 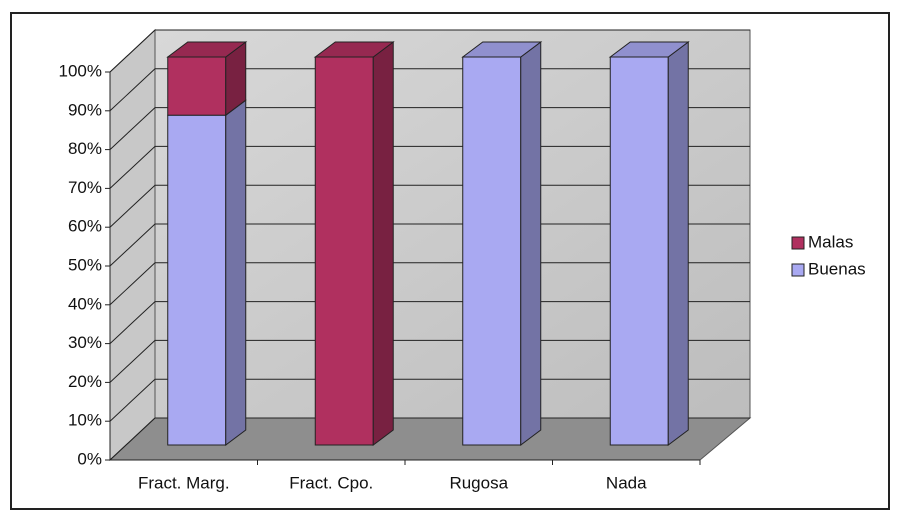 I want to click on y-tick-label: 30%, so click(x=85, y=342).